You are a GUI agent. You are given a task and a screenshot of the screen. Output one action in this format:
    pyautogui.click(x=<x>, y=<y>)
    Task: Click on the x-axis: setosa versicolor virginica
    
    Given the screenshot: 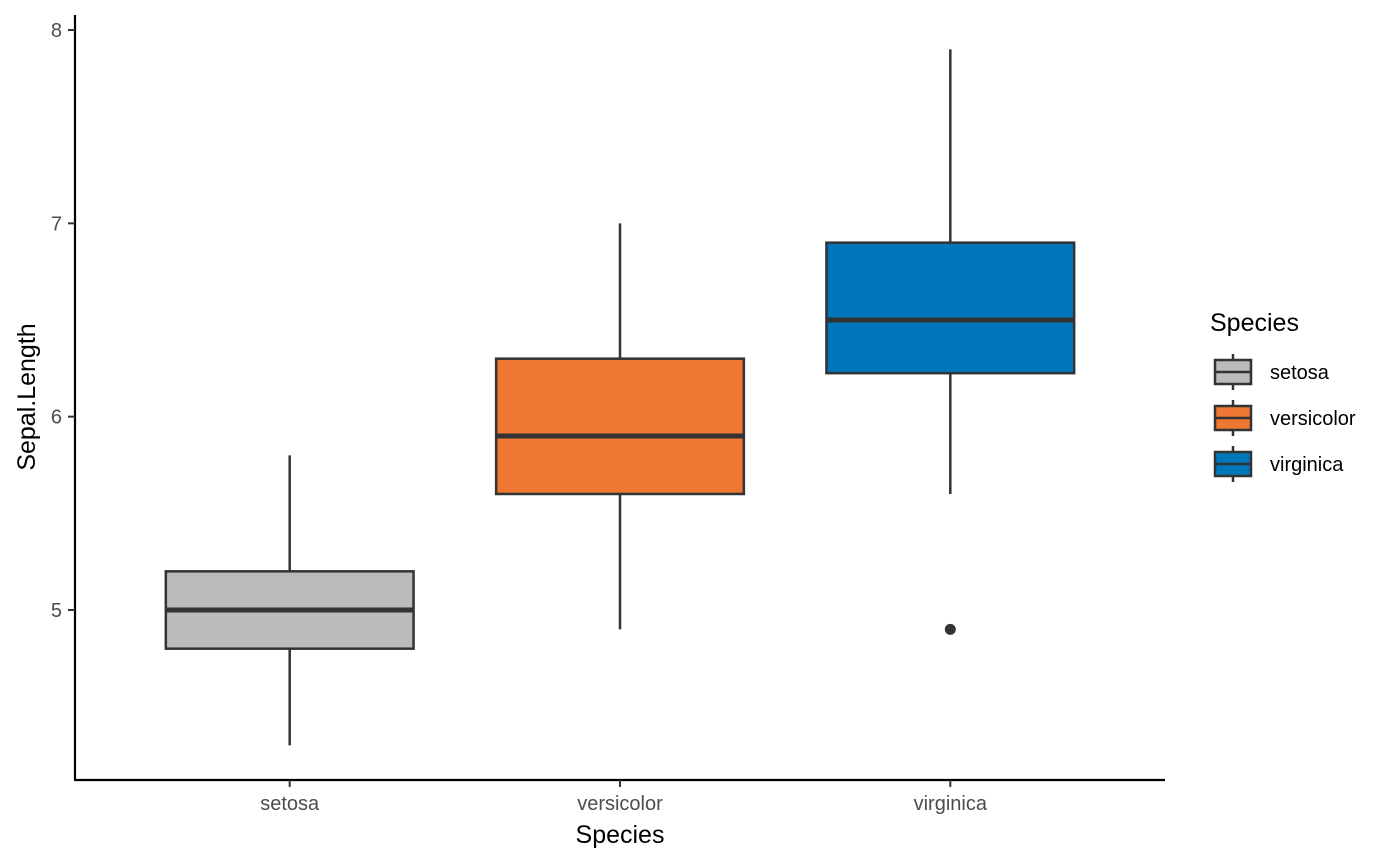 What is the action you would take?
    pyautogui.click(x=619, y=796)
    